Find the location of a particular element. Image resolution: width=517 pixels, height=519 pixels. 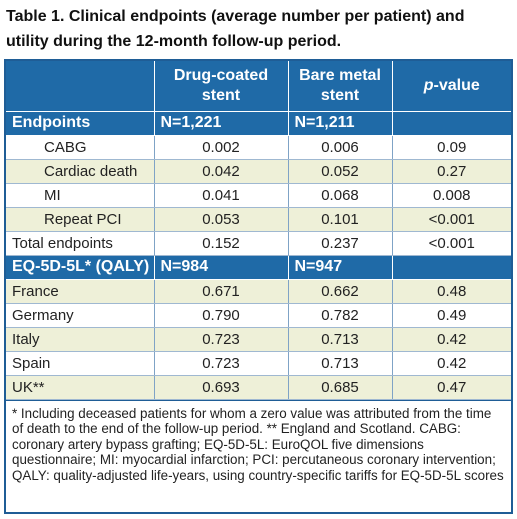

header-bare-metal-stent: Bare metal stent is located at coordinates (340, 86).